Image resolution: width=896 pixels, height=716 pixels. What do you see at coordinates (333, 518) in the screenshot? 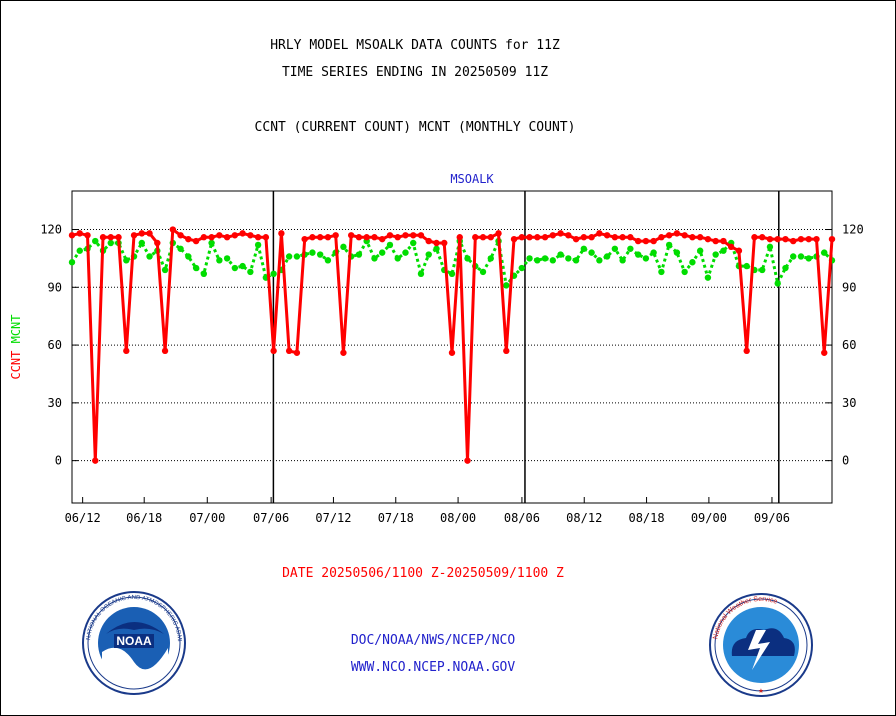
I see `x-tick-label: 07/12` at bounding box center [333, 518].